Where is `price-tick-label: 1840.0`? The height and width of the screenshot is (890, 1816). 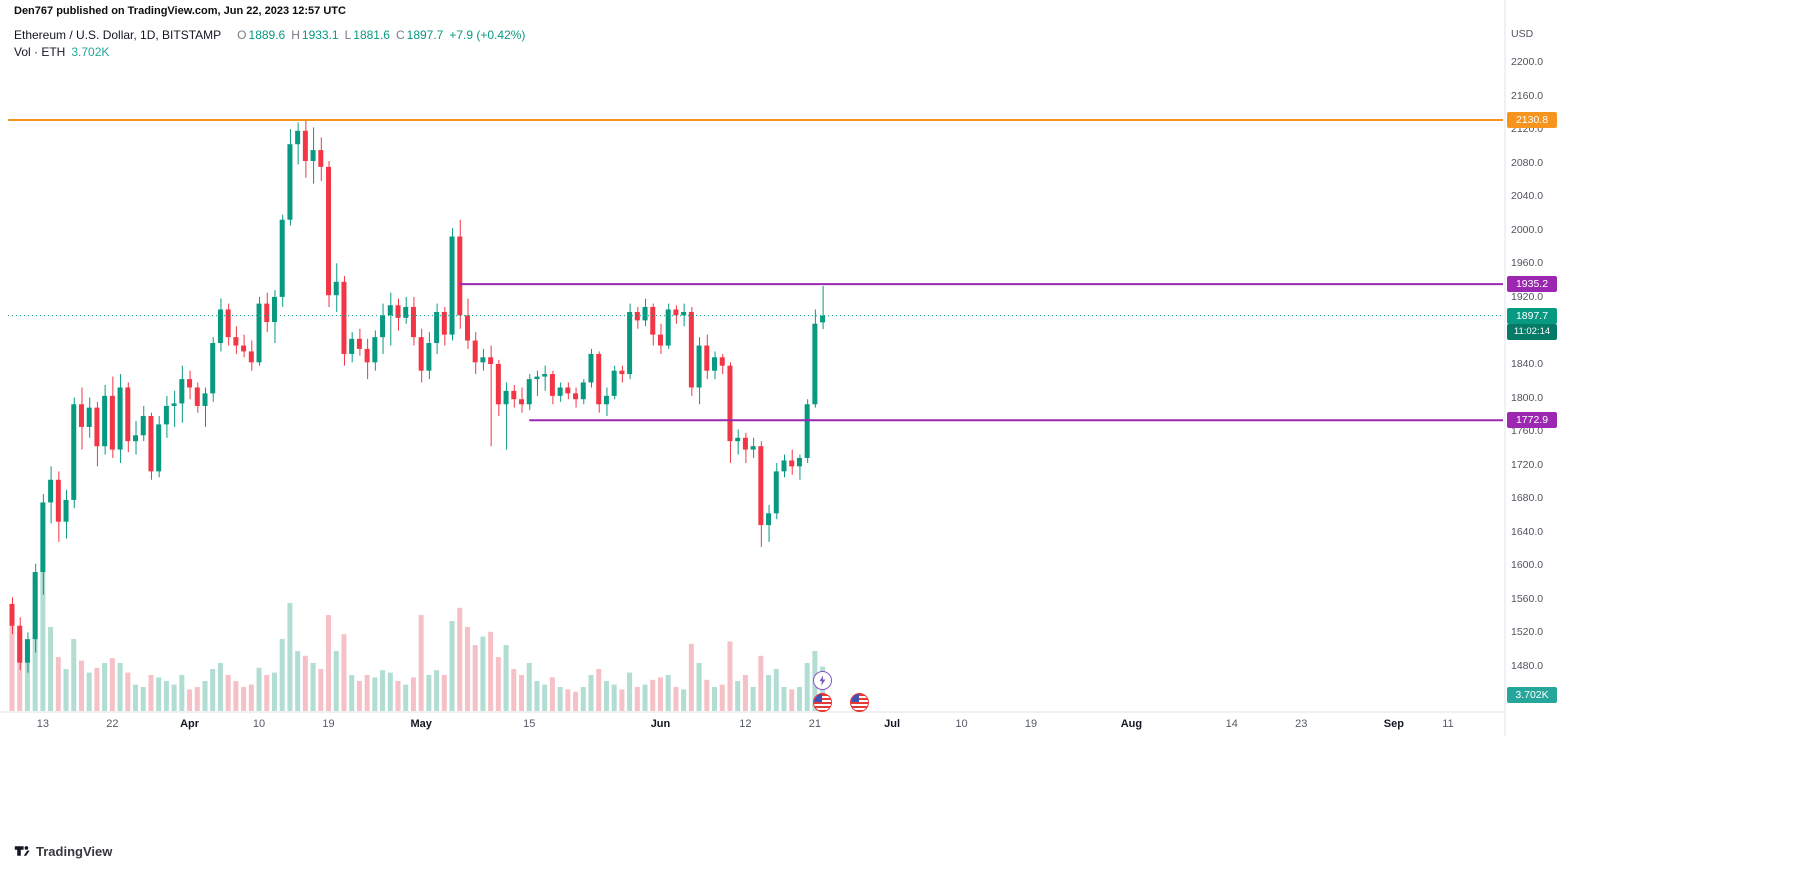 price-tick-label: 1840.0 is located at coordinates (1527, 364).